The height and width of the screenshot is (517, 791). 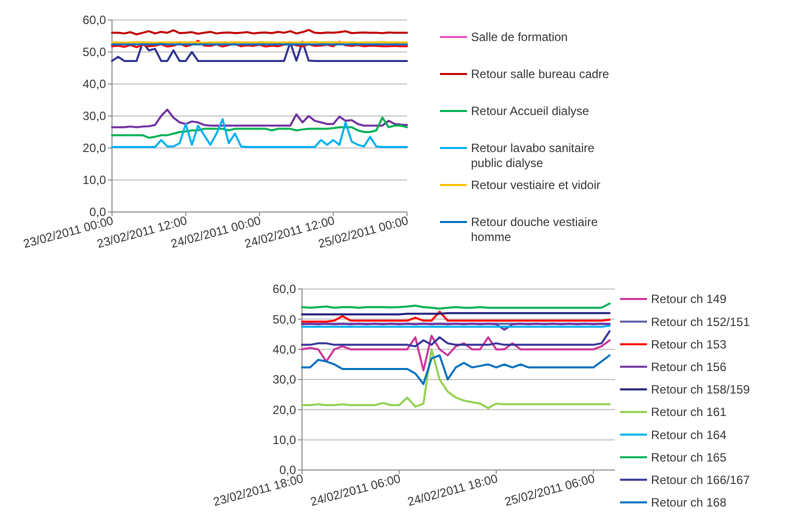 I want to click on legend-label: Retour ch 153, so click(x=689, y=344).